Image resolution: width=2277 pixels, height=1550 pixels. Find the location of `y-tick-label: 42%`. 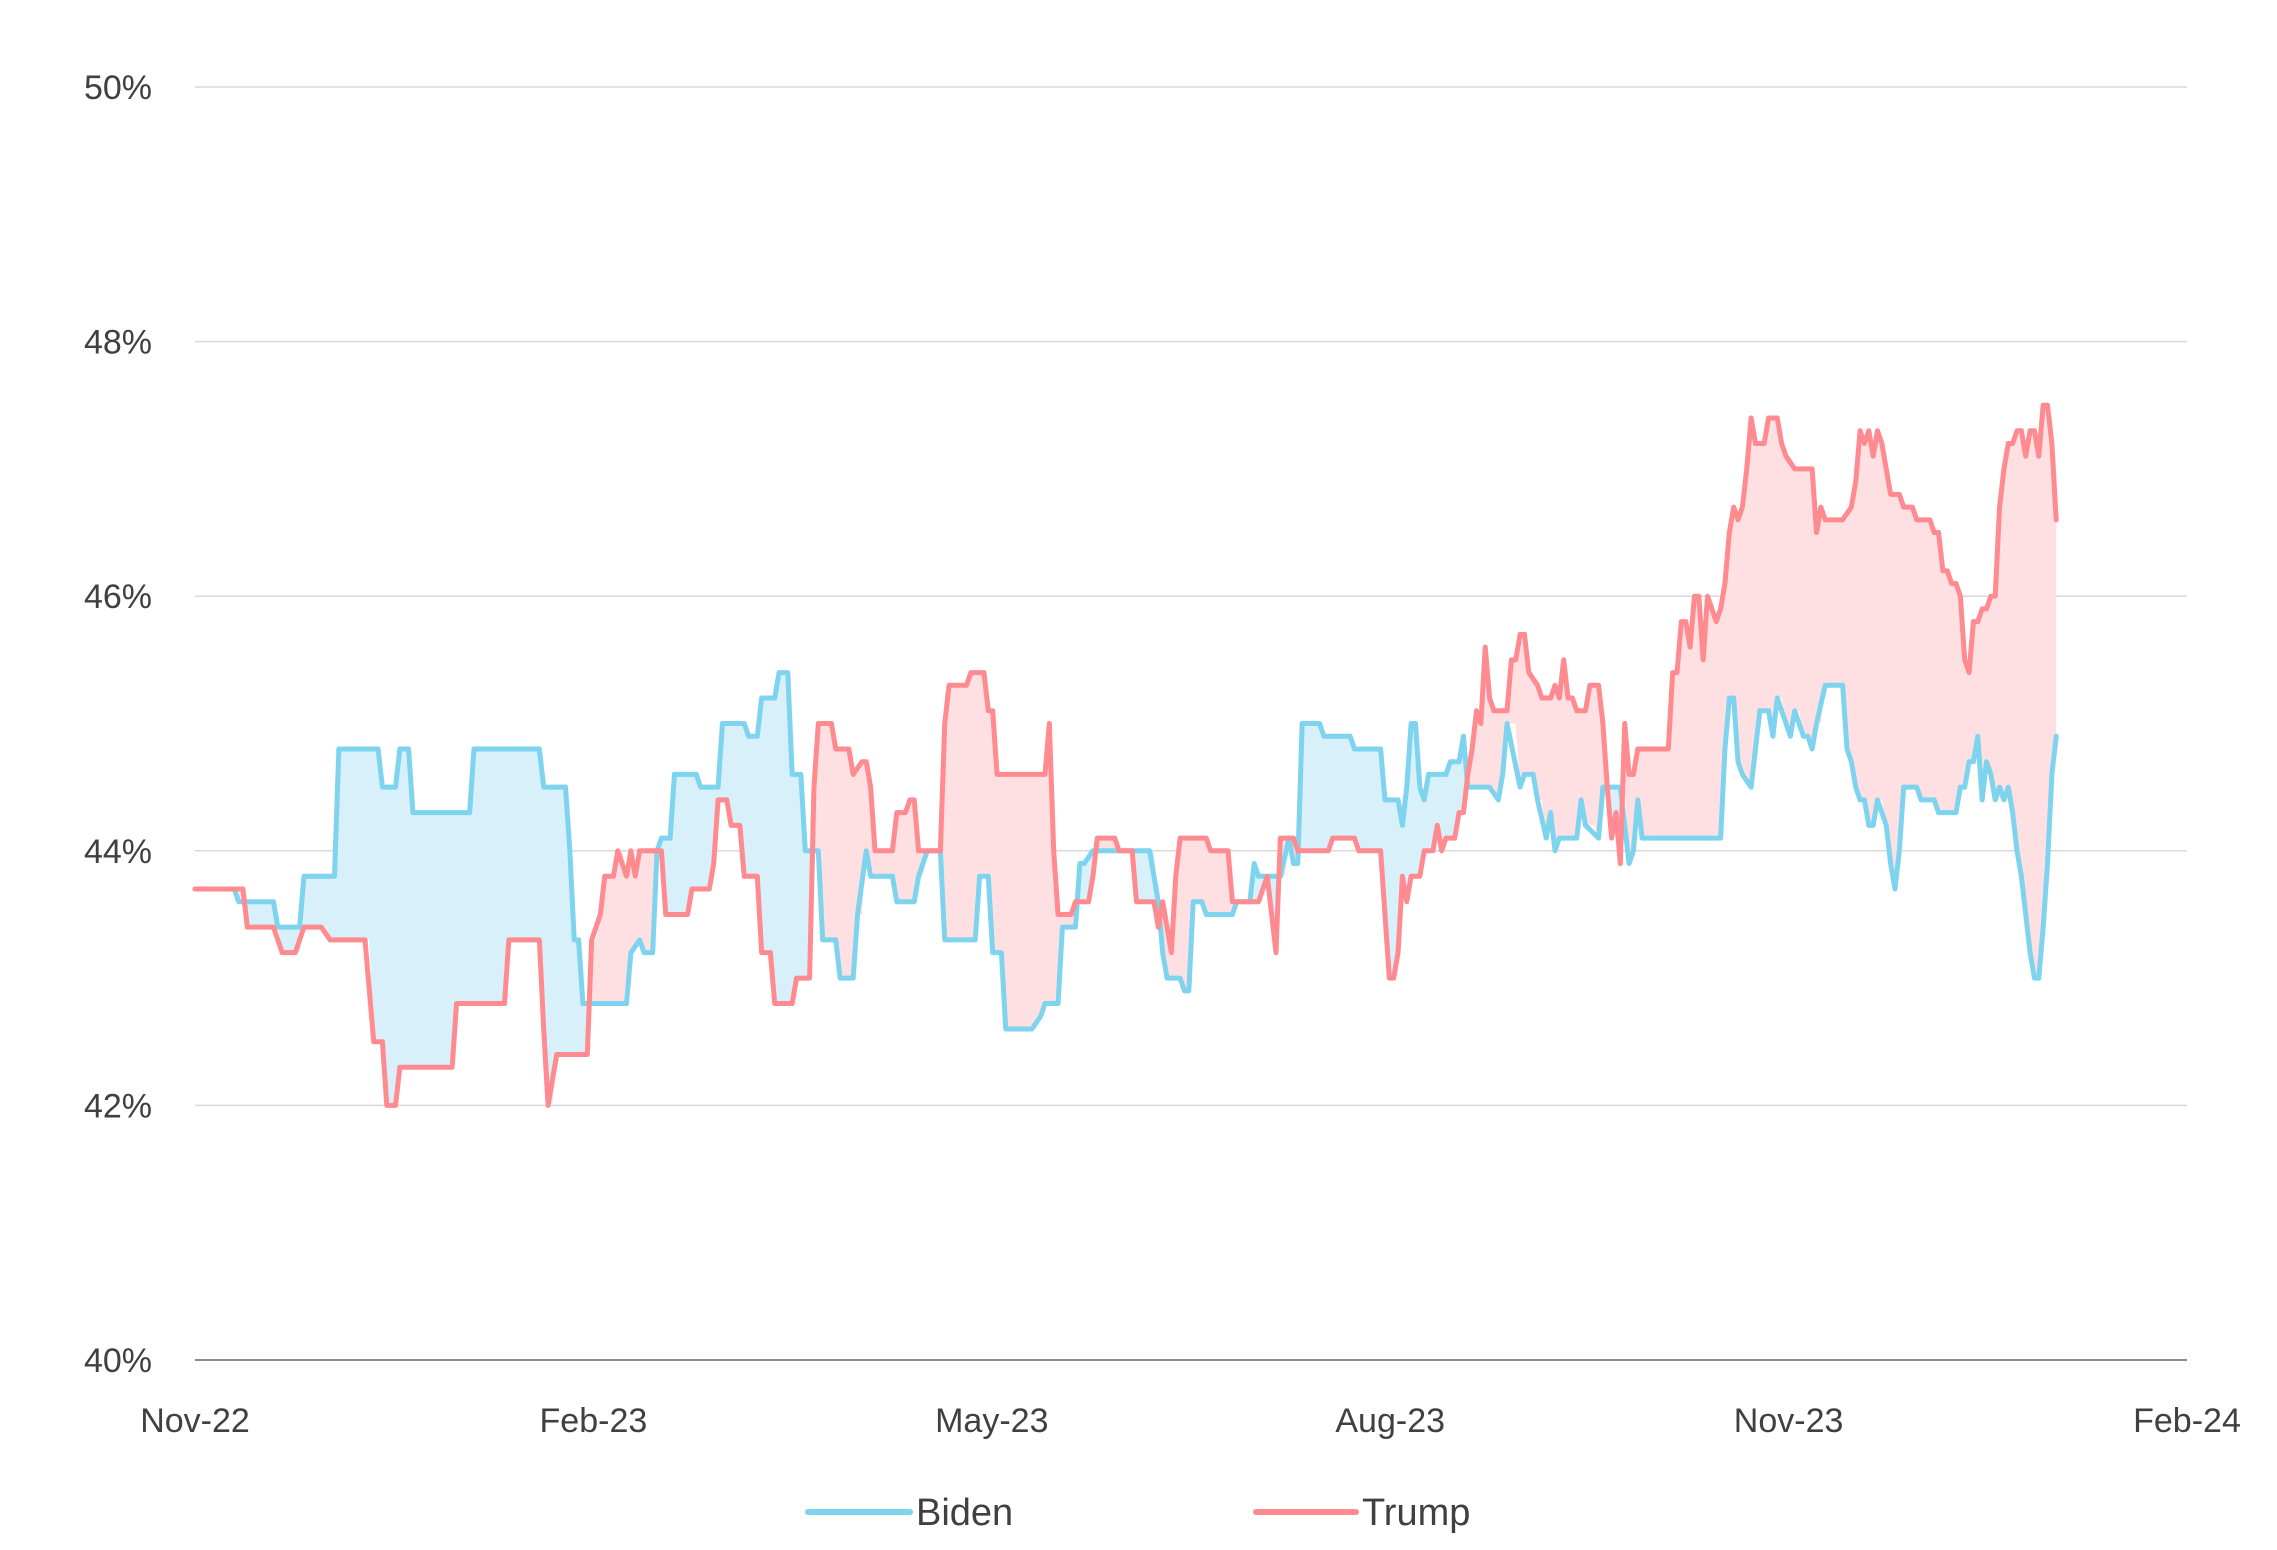

y-tick-label: 42% is located at coordinates (118, 1106).